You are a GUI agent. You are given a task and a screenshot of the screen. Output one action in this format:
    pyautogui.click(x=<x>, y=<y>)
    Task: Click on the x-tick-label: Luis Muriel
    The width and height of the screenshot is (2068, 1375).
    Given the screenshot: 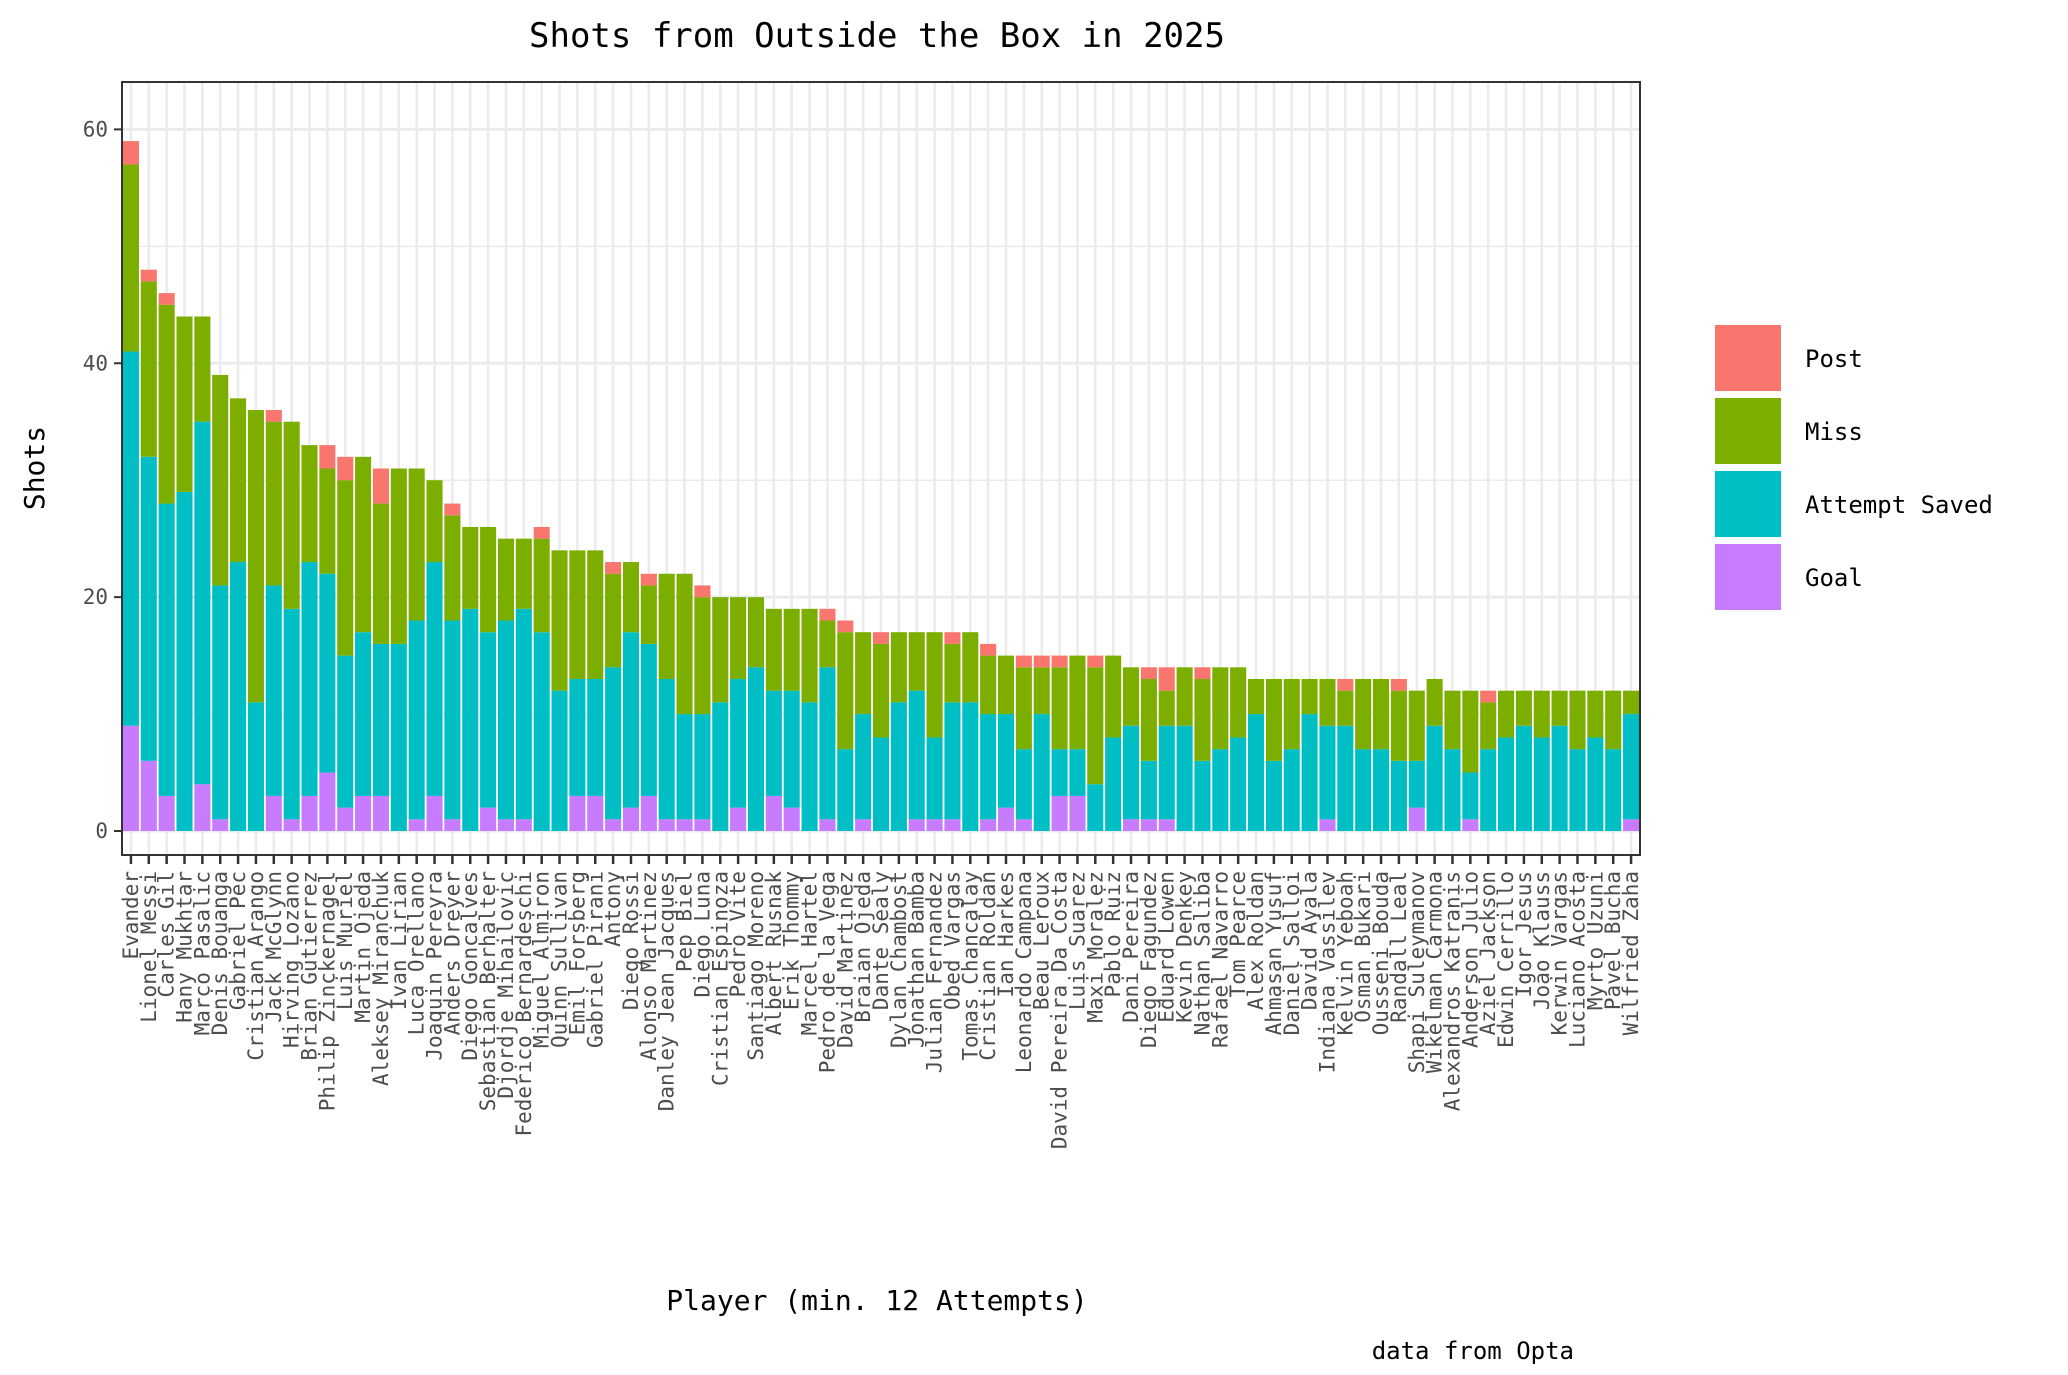 What is the action you would take?
    pyautogui.click(x=345, y=940)
    